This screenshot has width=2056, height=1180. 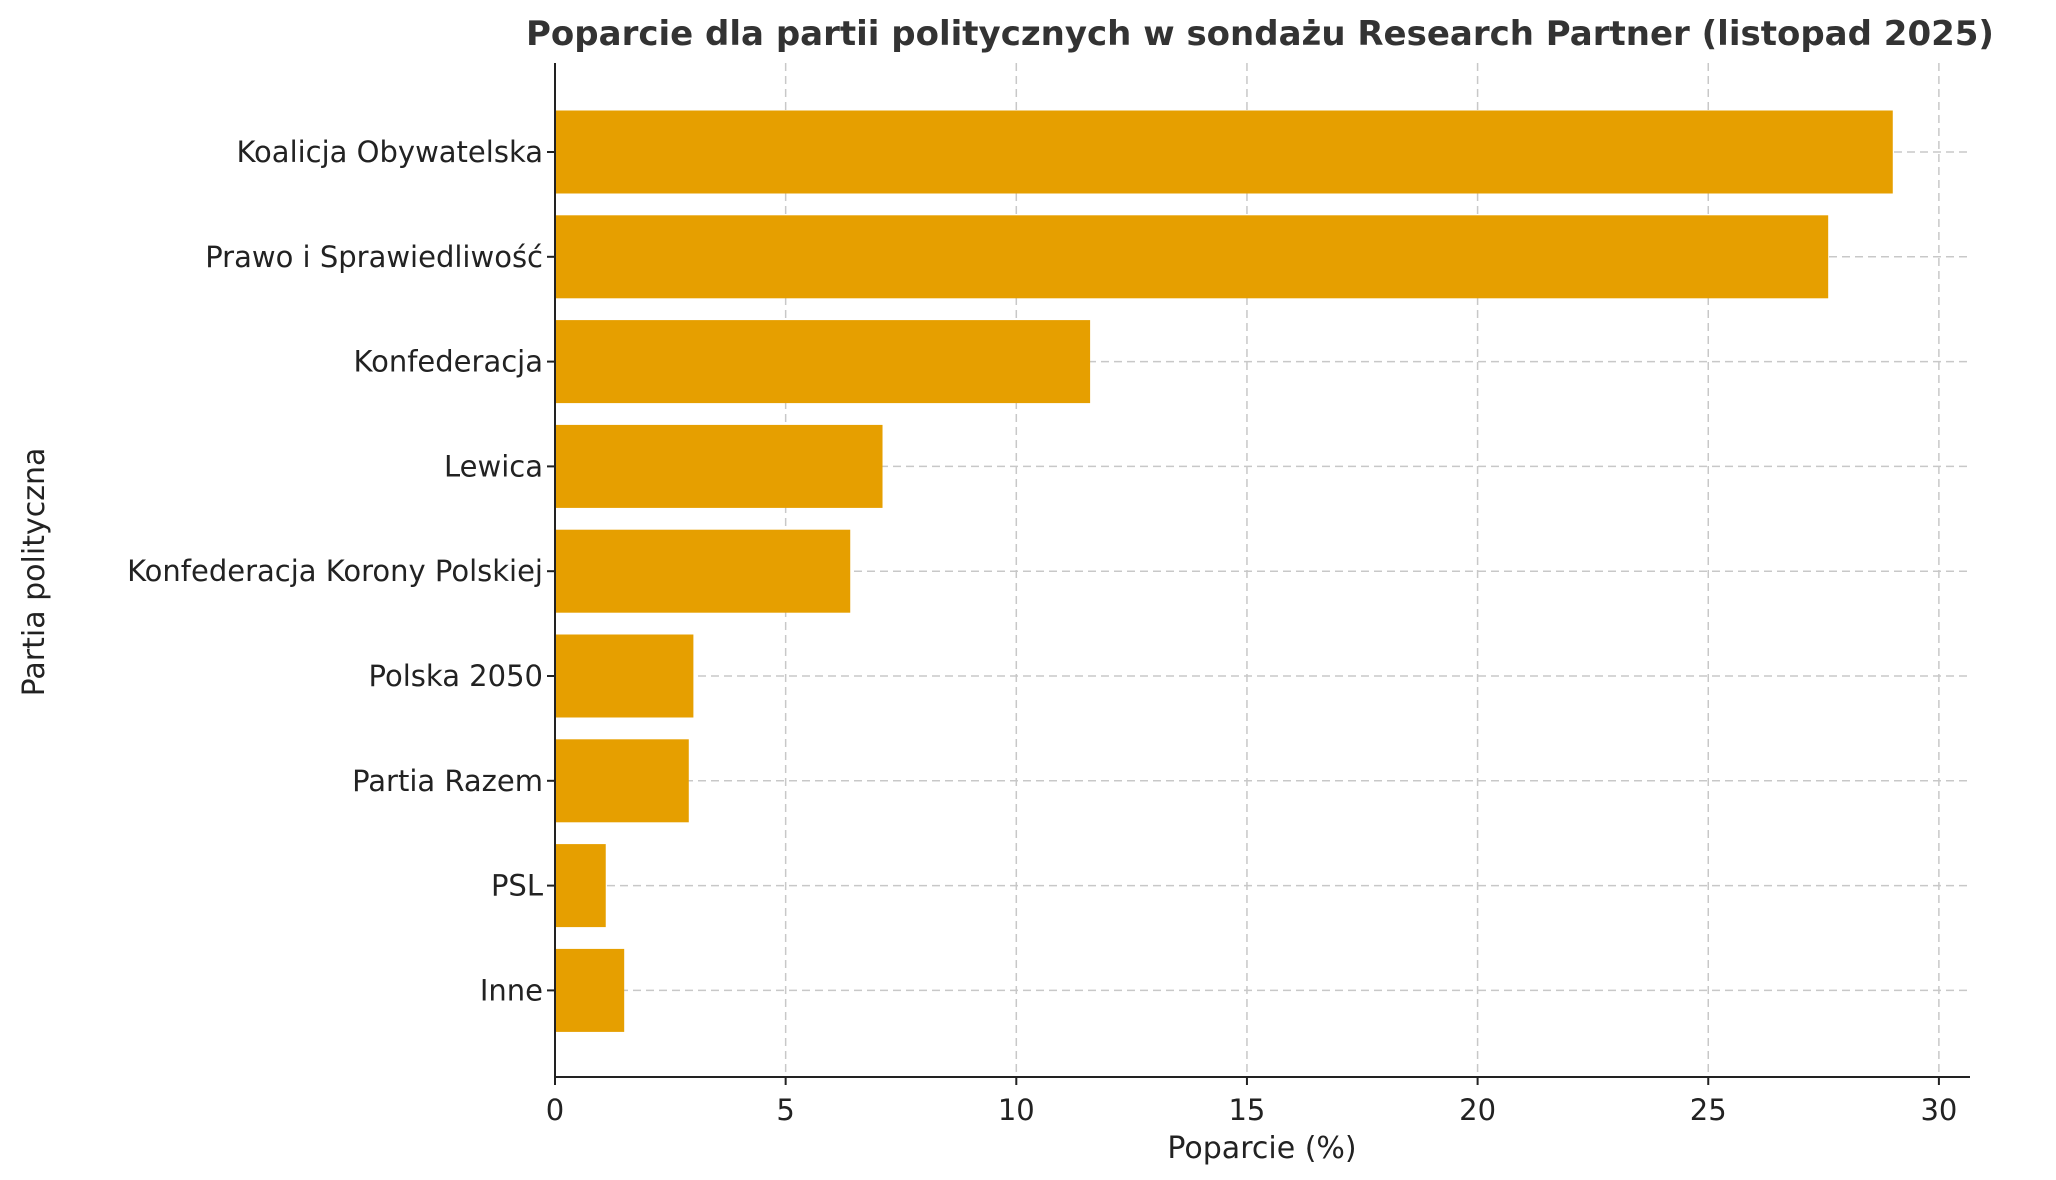 I want to click on x-tick-label: 15, so click(x=1246, y=1110).